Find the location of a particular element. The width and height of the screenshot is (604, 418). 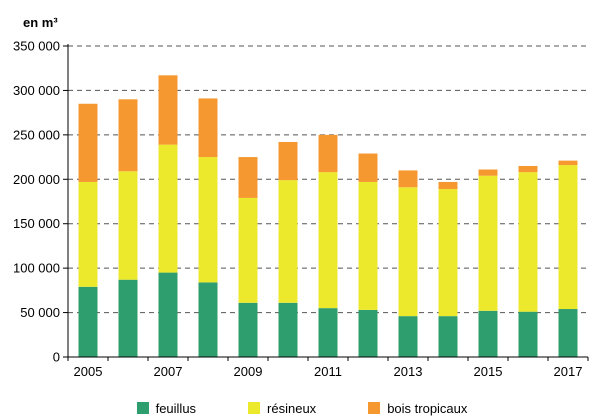

y-tick-label: 200 000 is located at coordinates (36, 179).